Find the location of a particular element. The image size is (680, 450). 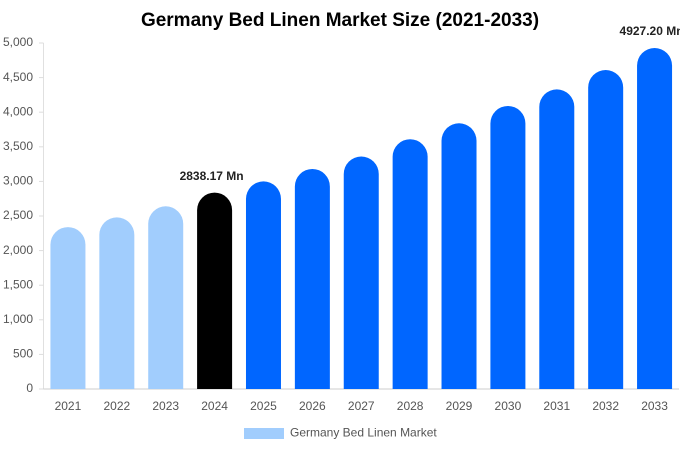

x-tick-label: 2023 is located at coordinates (165, 406).